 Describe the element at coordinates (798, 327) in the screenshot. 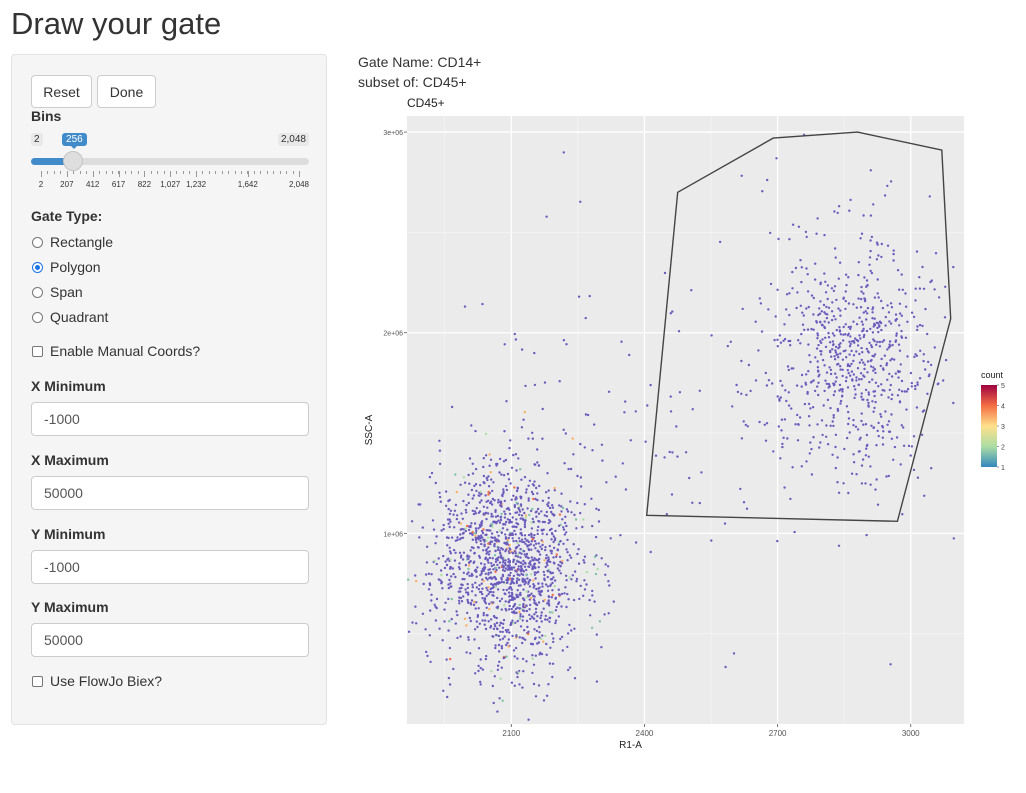

I see `gate-polygon` at that location.